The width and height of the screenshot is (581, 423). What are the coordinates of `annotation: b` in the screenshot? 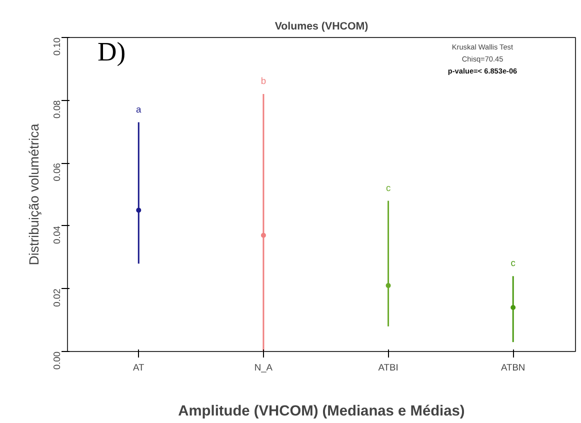 It's located at (263, 81).